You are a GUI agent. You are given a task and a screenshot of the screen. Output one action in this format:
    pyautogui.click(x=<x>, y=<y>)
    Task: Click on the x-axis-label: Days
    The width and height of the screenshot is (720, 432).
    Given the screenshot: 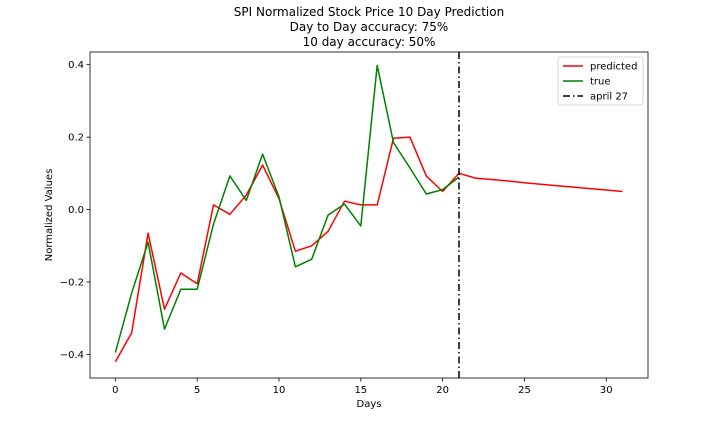 What is the action you would take?
    pyautogui.click(x=369, y=404)
    